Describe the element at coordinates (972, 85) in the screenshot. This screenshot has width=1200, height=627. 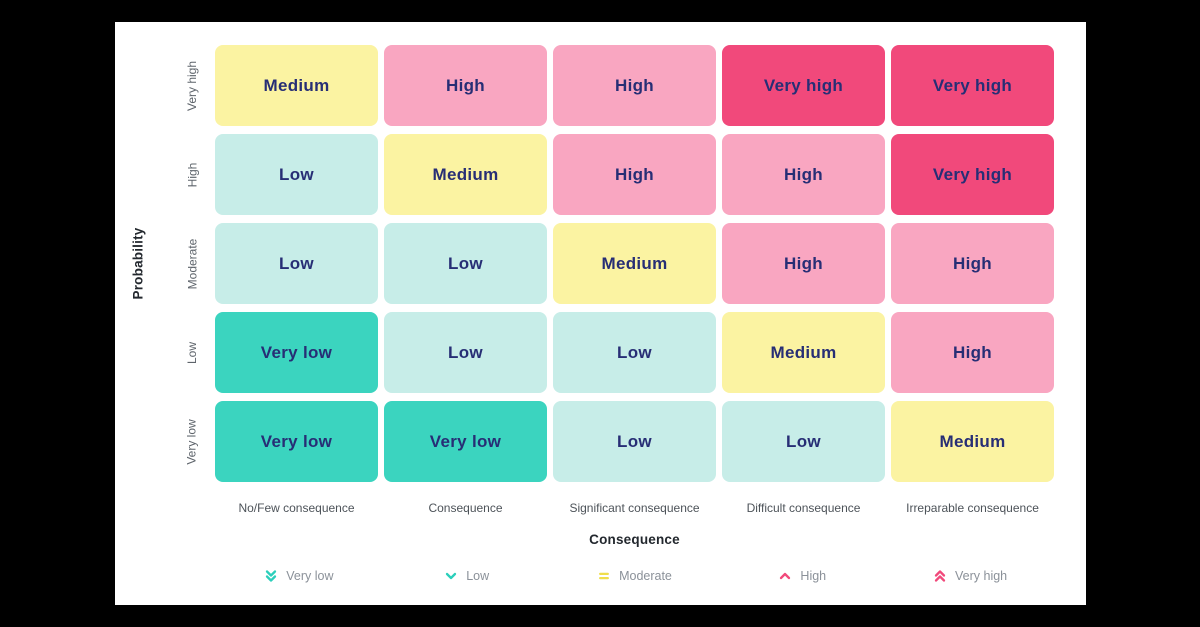
I see `matrix-cell-r1-c5: Very high` at that location.